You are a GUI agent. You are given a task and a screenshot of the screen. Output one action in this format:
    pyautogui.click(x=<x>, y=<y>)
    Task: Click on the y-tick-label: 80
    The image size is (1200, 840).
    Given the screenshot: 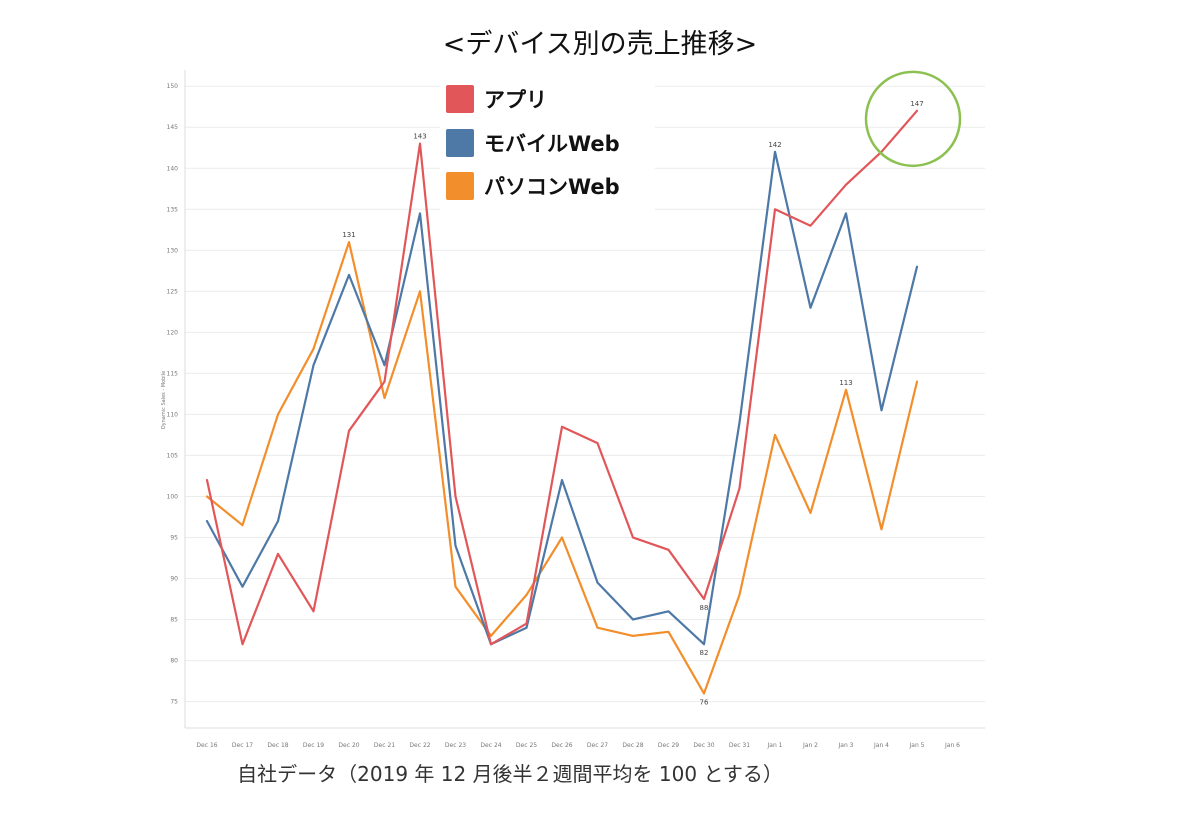 What is the action you would take?
    pyautogui.click(x=174, y=661)
    